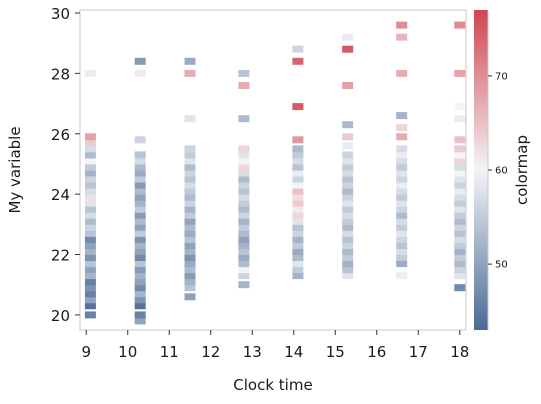  What do you see at coordinates (459, 352) in the screenshot?
I see `x-tick-label: 18` at bounding box center [459, 352].